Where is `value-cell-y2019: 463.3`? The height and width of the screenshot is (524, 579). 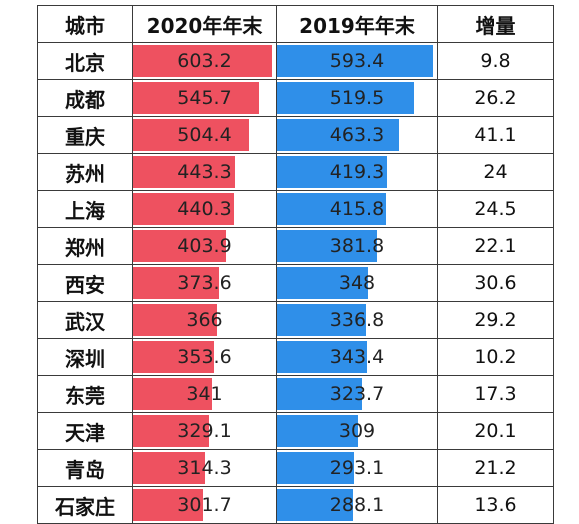 value-cell-y2019: 463.3 is located at coordinates (357, 135).